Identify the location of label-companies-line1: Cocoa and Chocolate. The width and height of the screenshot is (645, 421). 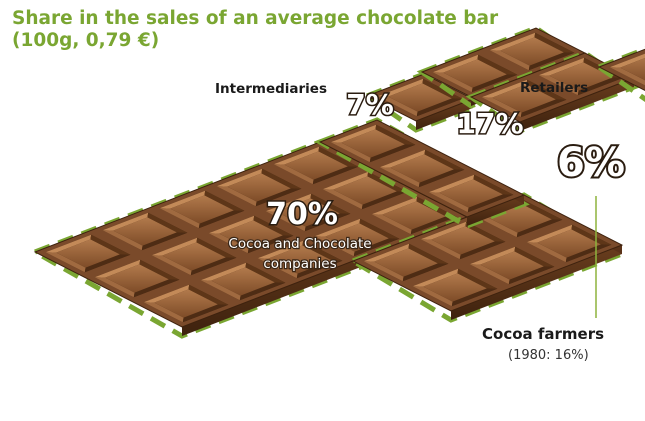
(299, 244).